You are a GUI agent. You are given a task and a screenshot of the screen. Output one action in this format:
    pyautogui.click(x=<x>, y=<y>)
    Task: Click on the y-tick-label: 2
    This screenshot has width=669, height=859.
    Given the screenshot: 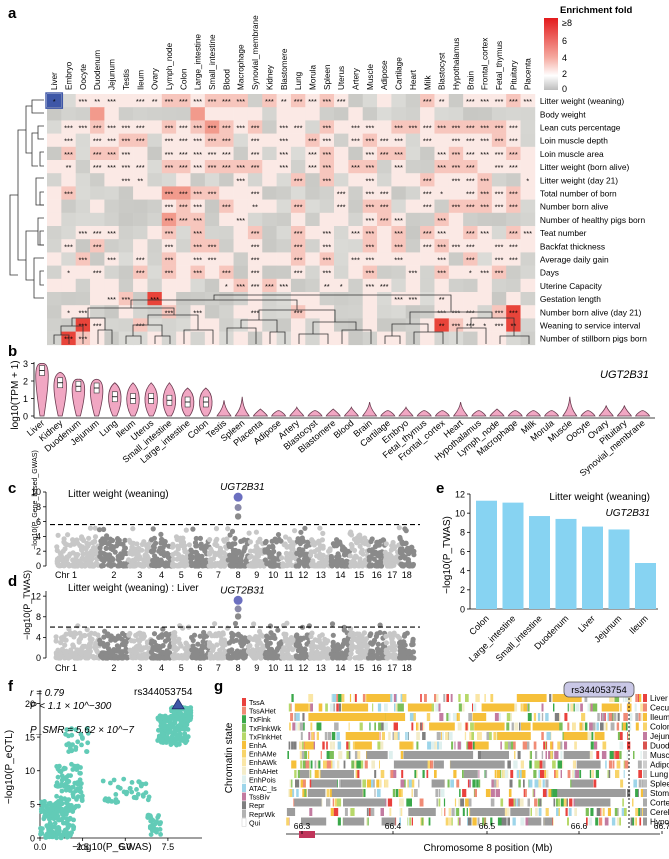 What is the action you would take?
    pyautogui.click(x=462, y=590)
    